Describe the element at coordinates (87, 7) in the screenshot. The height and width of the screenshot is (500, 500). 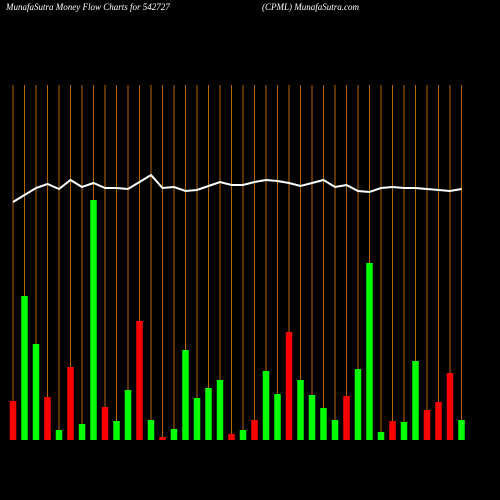
I see `chart-title: MunafaSutra Money Flow Charts for 542727` at that location.